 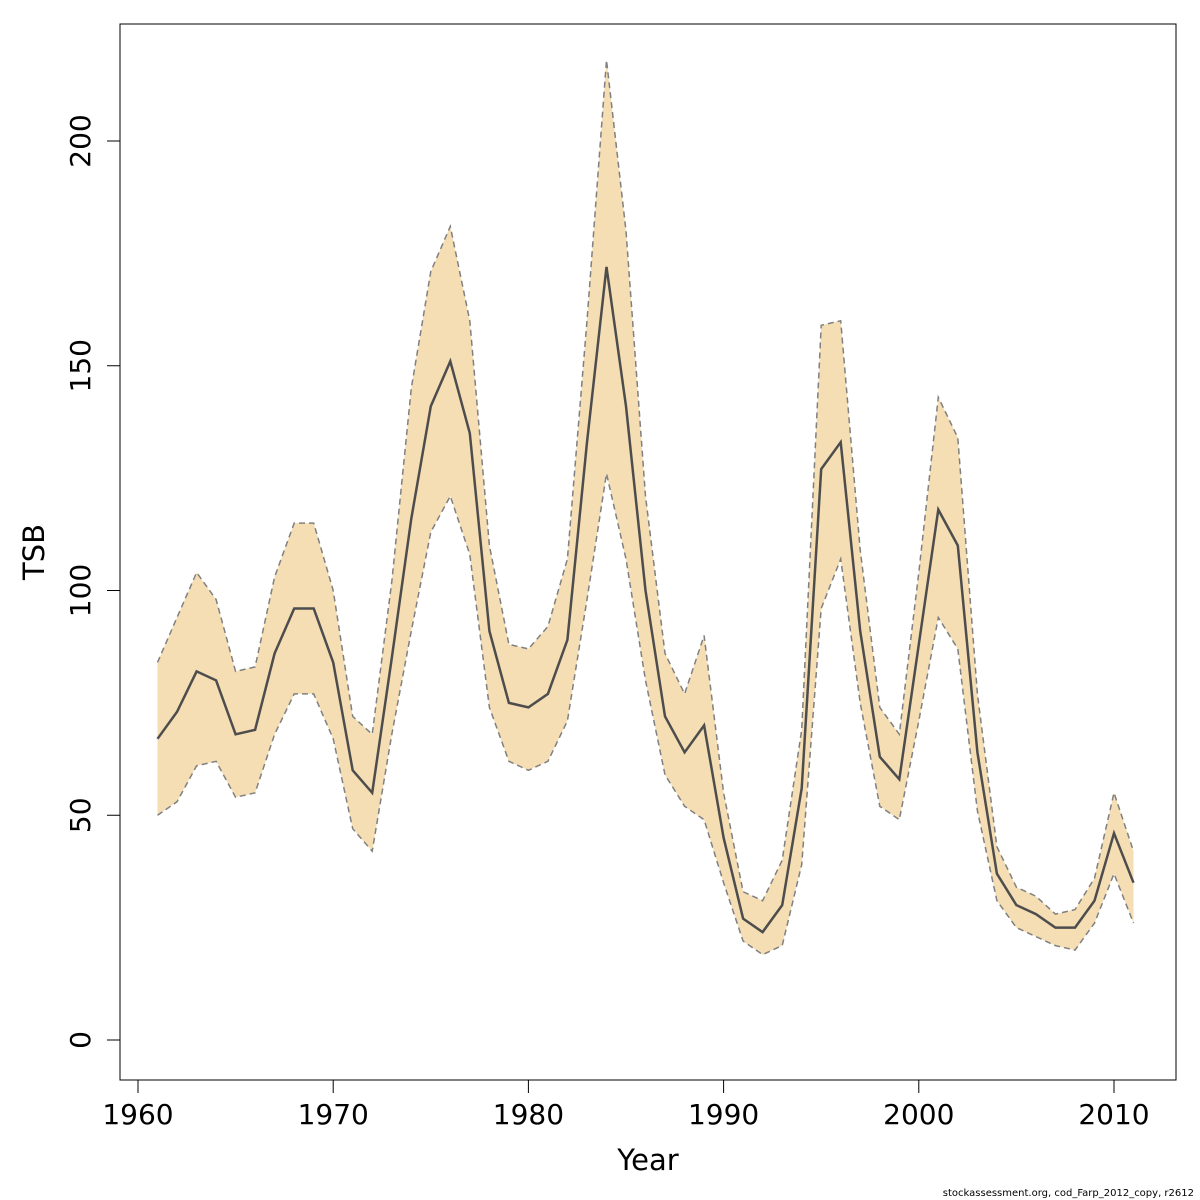 What do you see at coordinates (1113, 1114) in the screenshot?
I see `x-tick-label: 2010` at bounding box center [1113, 1114].